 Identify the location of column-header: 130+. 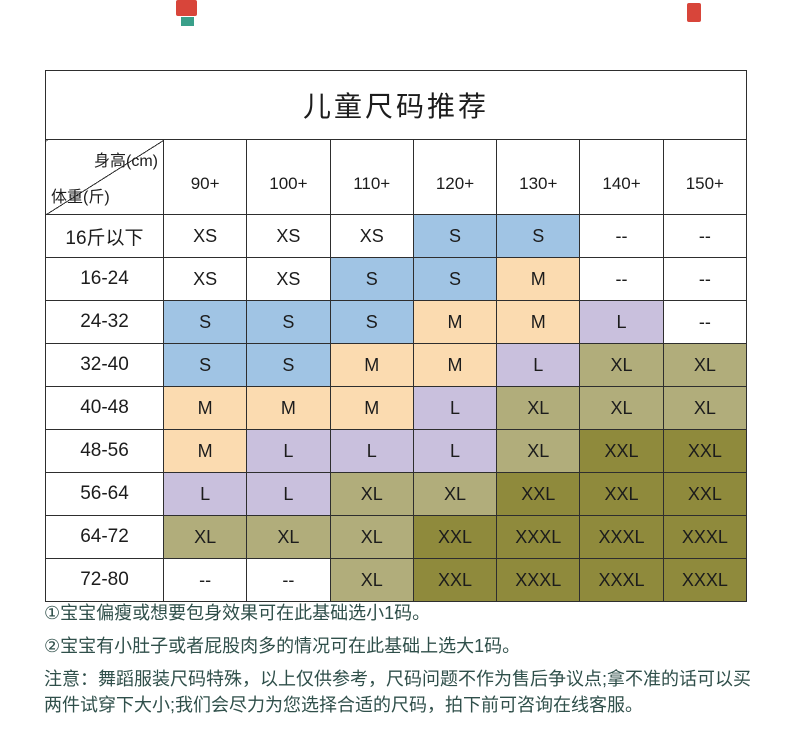
(538, 177).